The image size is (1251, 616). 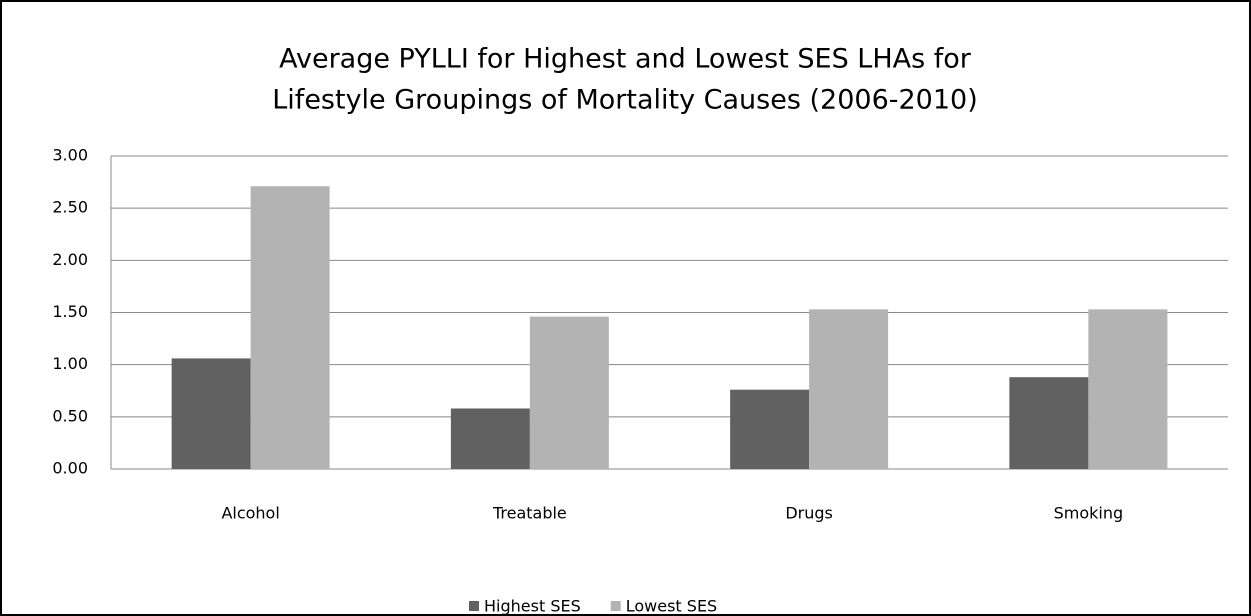 I want to click on y-tick-label: 2.50, so click(x=70, y=207).